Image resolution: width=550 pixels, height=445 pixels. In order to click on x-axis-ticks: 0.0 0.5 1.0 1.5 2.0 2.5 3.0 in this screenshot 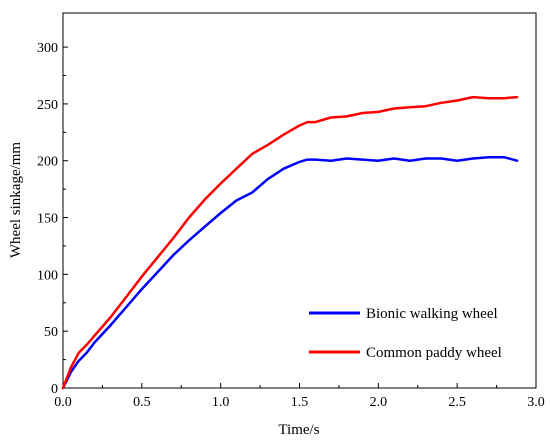, I will do `click(299, 396)`.